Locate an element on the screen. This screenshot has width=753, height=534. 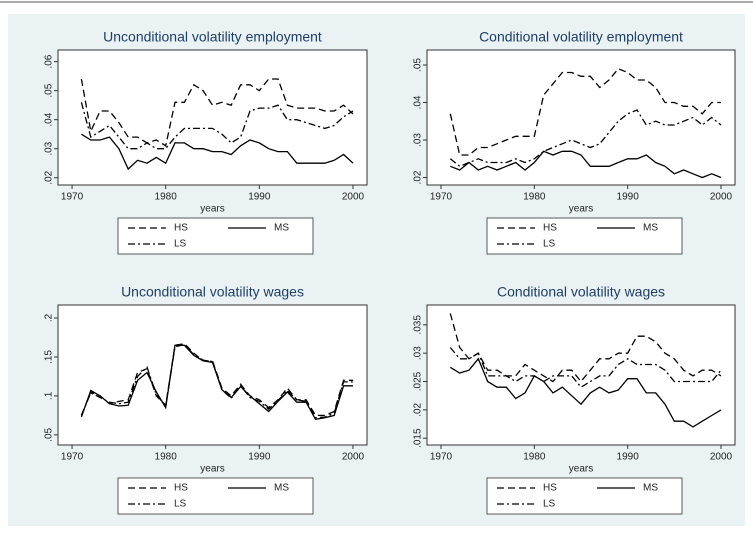
y-tick-label: .2 is located at coordinates (49, 317).